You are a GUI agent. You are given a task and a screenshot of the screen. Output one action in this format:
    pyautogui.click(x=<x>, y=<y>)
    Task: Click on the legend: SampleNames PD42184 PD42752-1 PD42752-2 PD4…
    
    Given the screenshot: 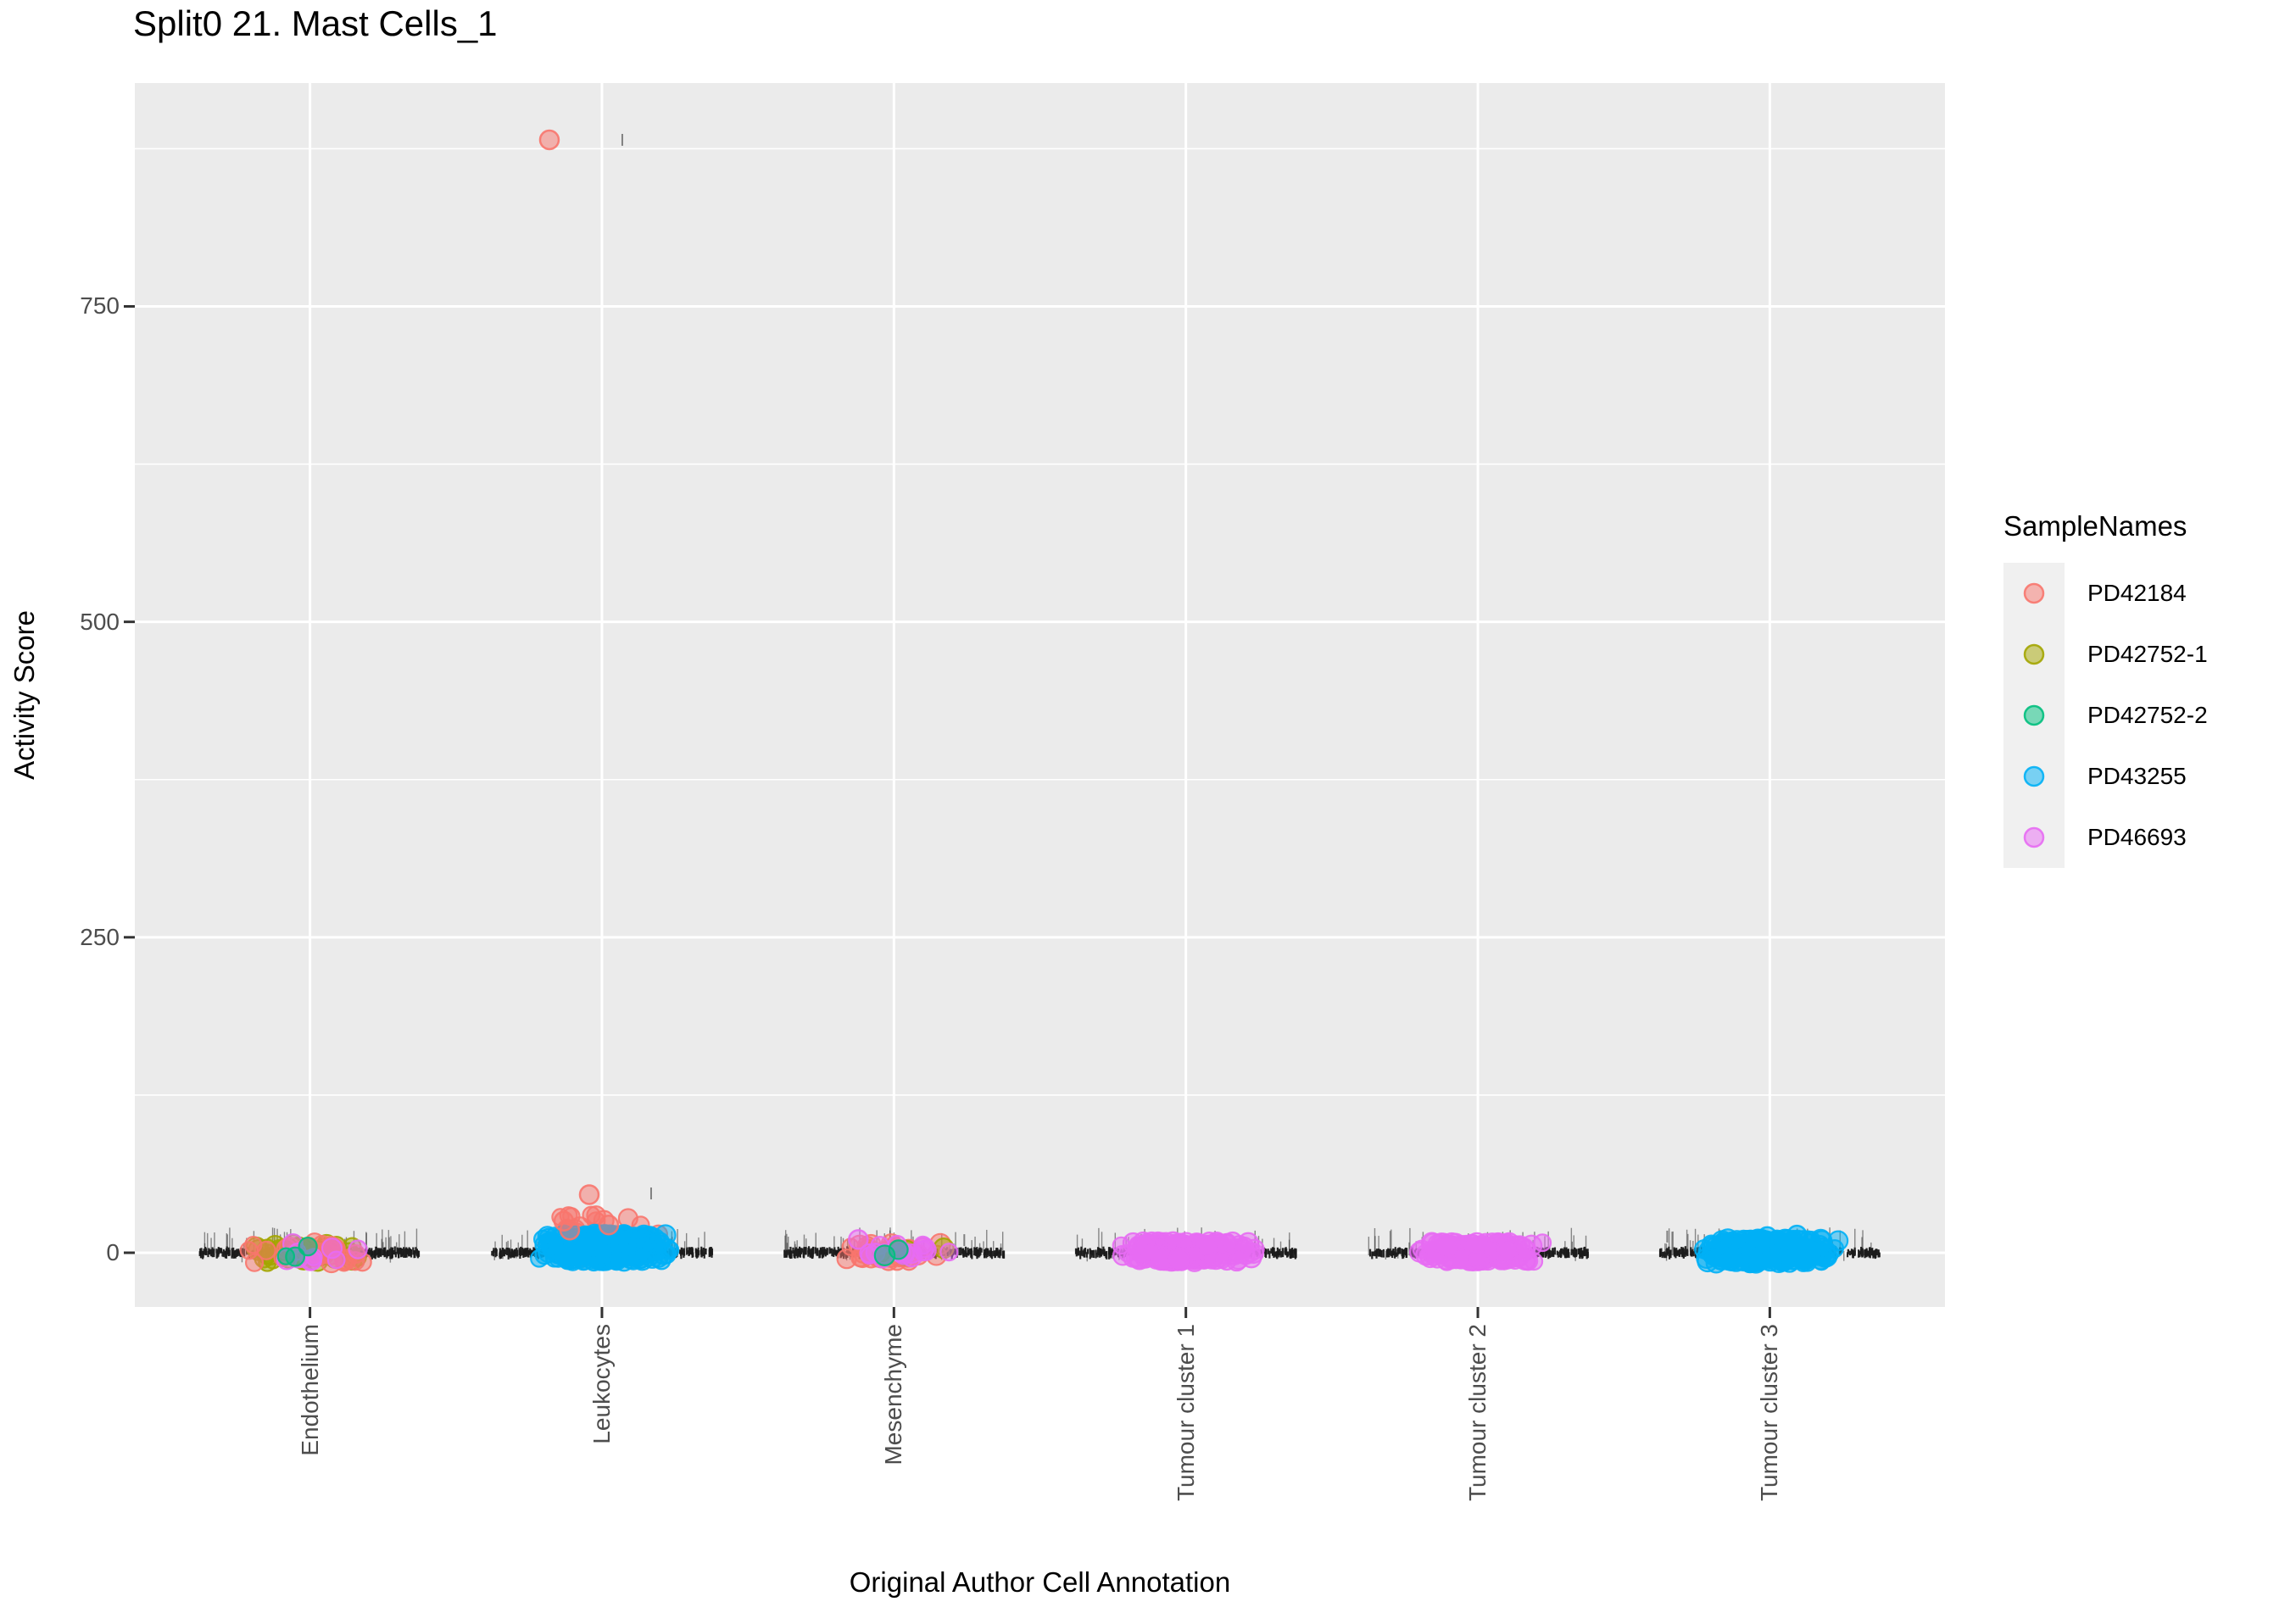 What is the action you would take?
    pyautogui.click(x=2105, y=689)
    